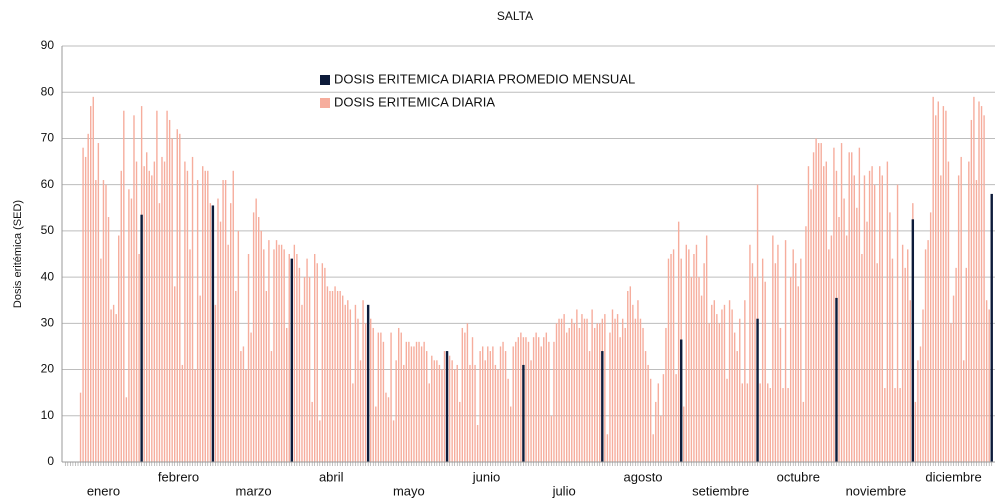 The height and width of the screenshot is (499, 997). I want to click on legend-label: DOSIS ERITEMICA DIARIA, so click(414, 101).